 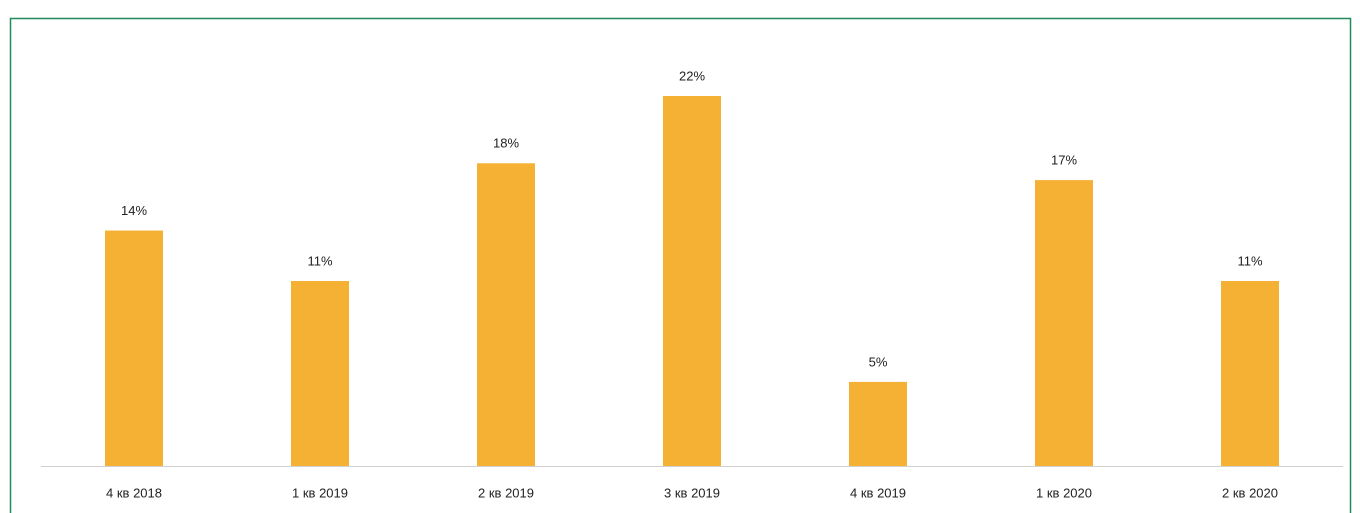 What do you see at coordinates (692, 492) in the screenshot?
I see `x-tick-label: 3 кв 2019` at bounding box center [692, 492].